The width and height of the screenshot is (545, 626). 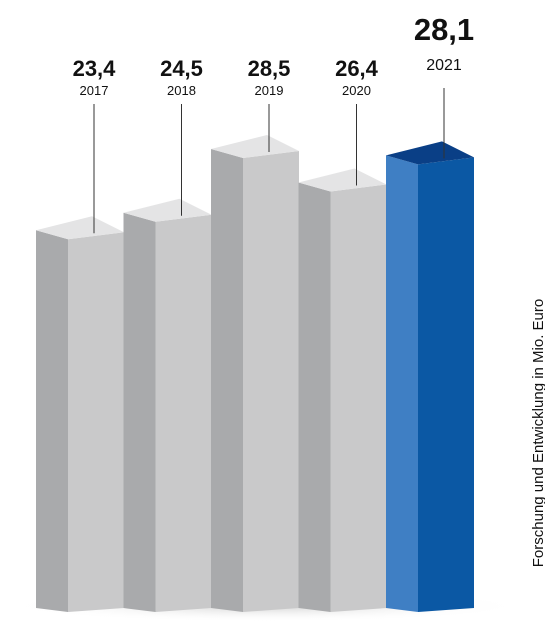 I want to click on value-label-2018: 24,5, so click(x=181, y=68).